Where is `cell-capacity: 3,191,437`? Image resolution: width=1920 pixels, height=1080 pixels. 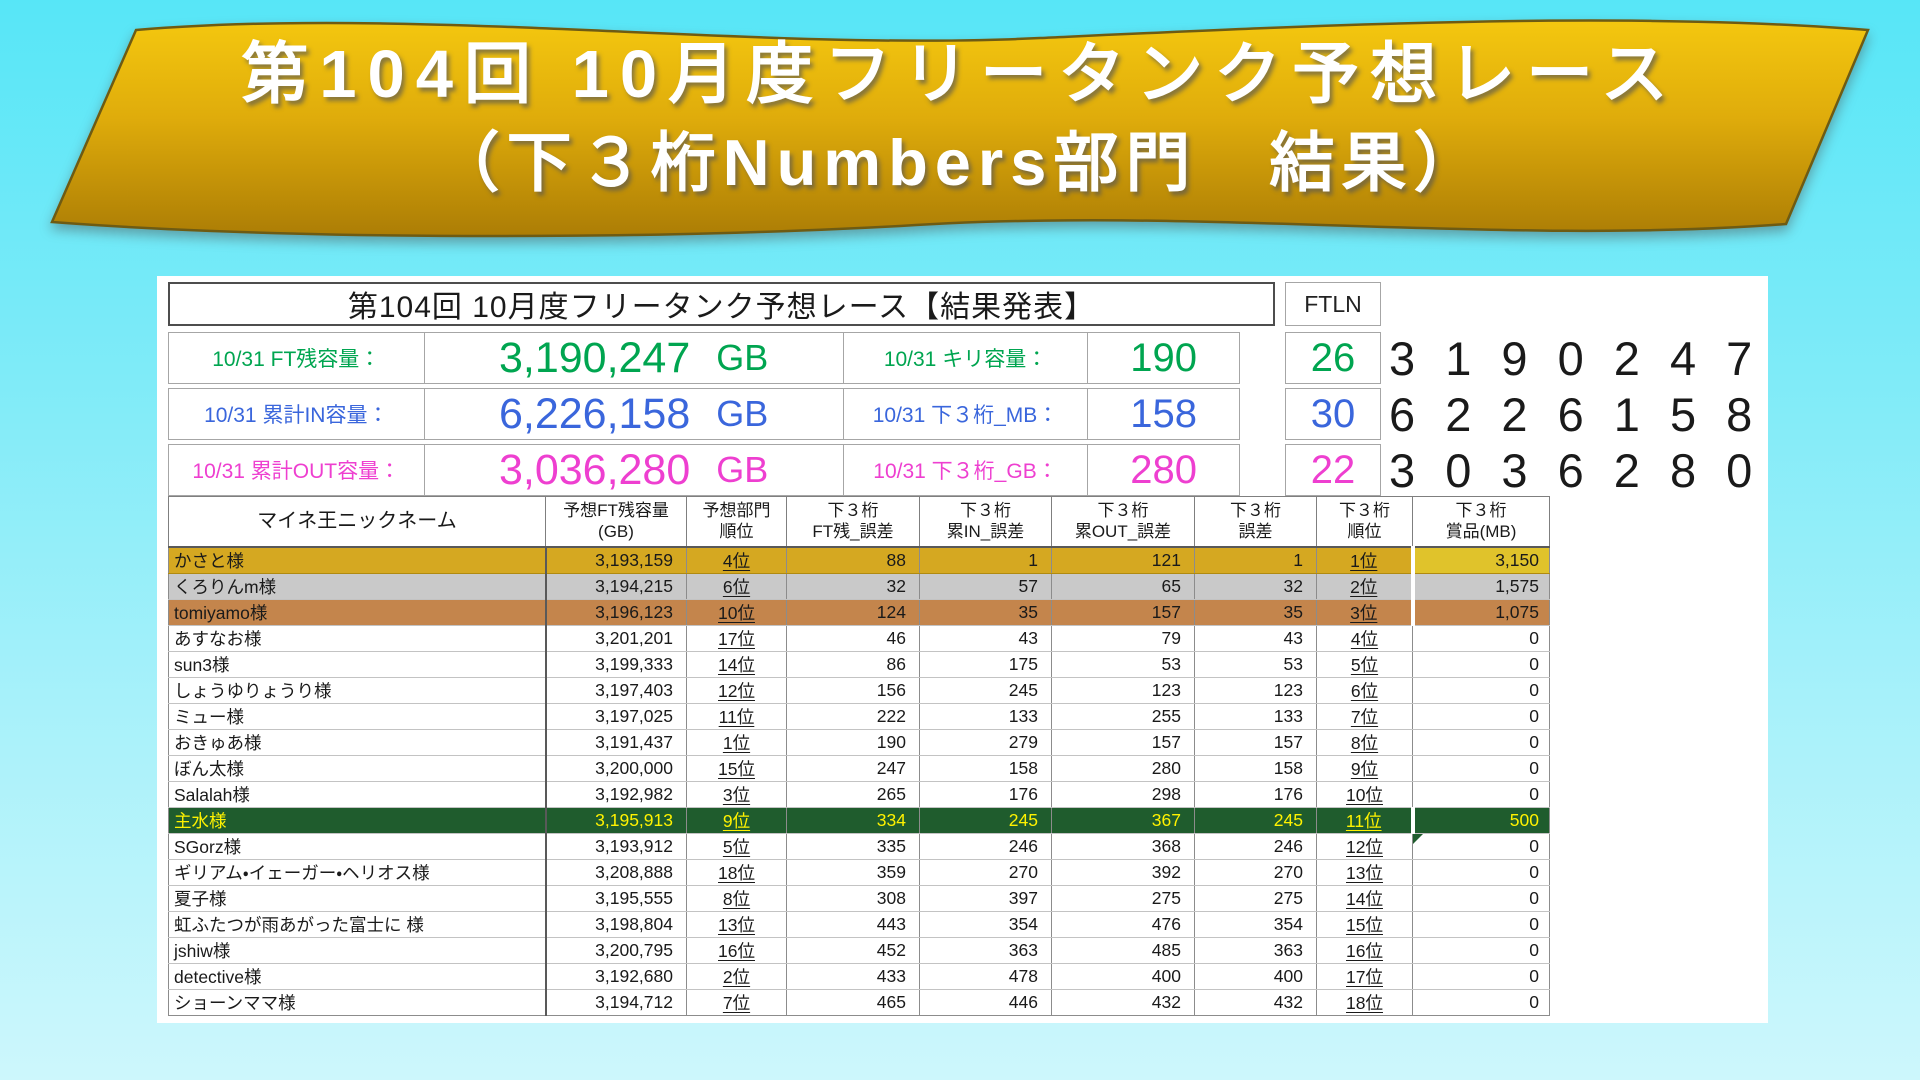
cell-capacity: 3,191,437 is located at coordinates (615, 742).